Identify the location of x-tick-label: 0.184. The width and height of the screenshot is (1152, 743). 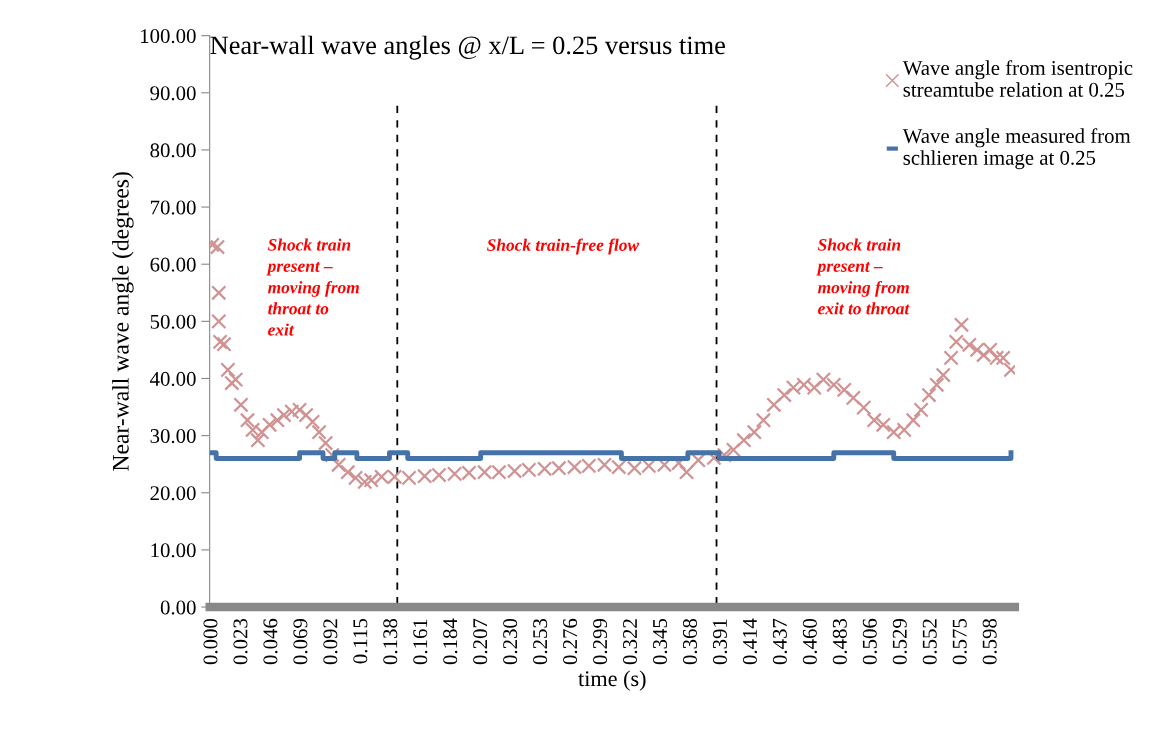
(450, 641).